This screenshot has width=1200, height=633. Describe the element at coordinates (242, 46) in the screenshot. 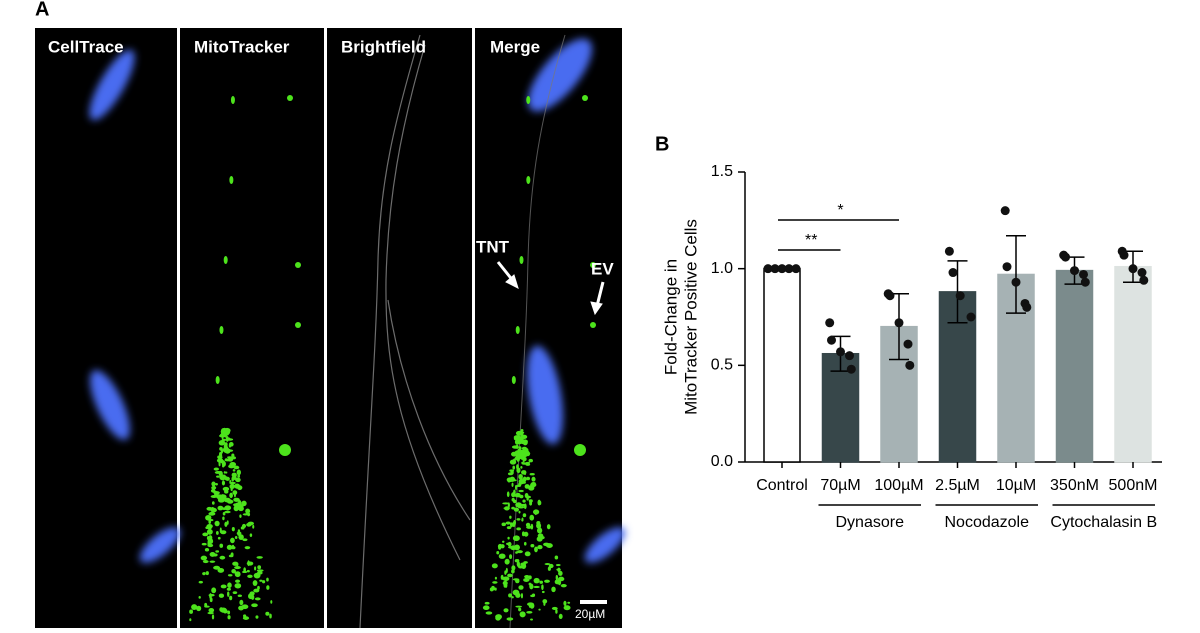

I see `channel-label: MitoTracker` at that location.